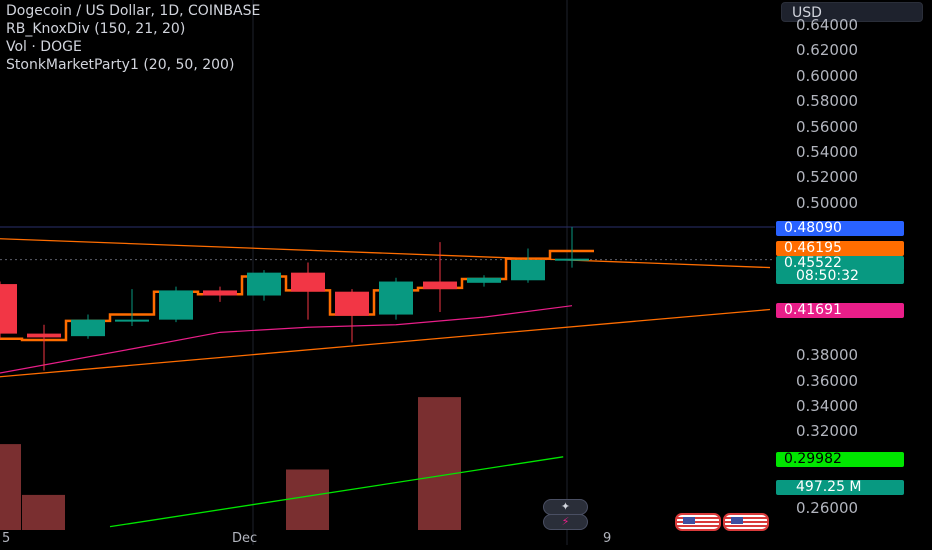  I want to click on legend-indicator-volume: Vol · DOGE, so click(44, 47).